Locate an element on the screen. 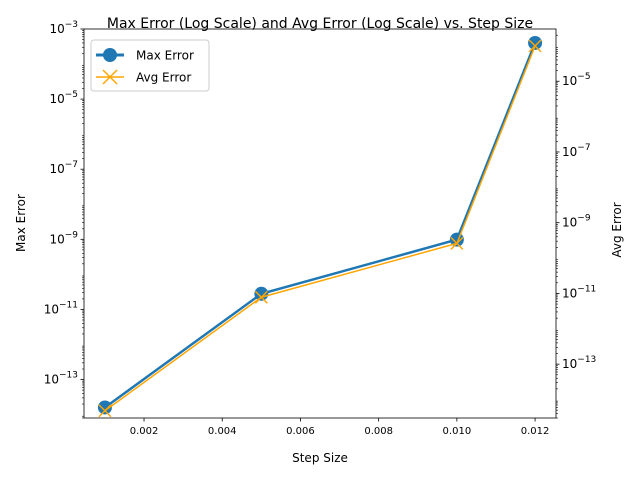 Image resolution: width=640 pixels, height=480 pixels. legend-box is located at coordinates (150, 65).